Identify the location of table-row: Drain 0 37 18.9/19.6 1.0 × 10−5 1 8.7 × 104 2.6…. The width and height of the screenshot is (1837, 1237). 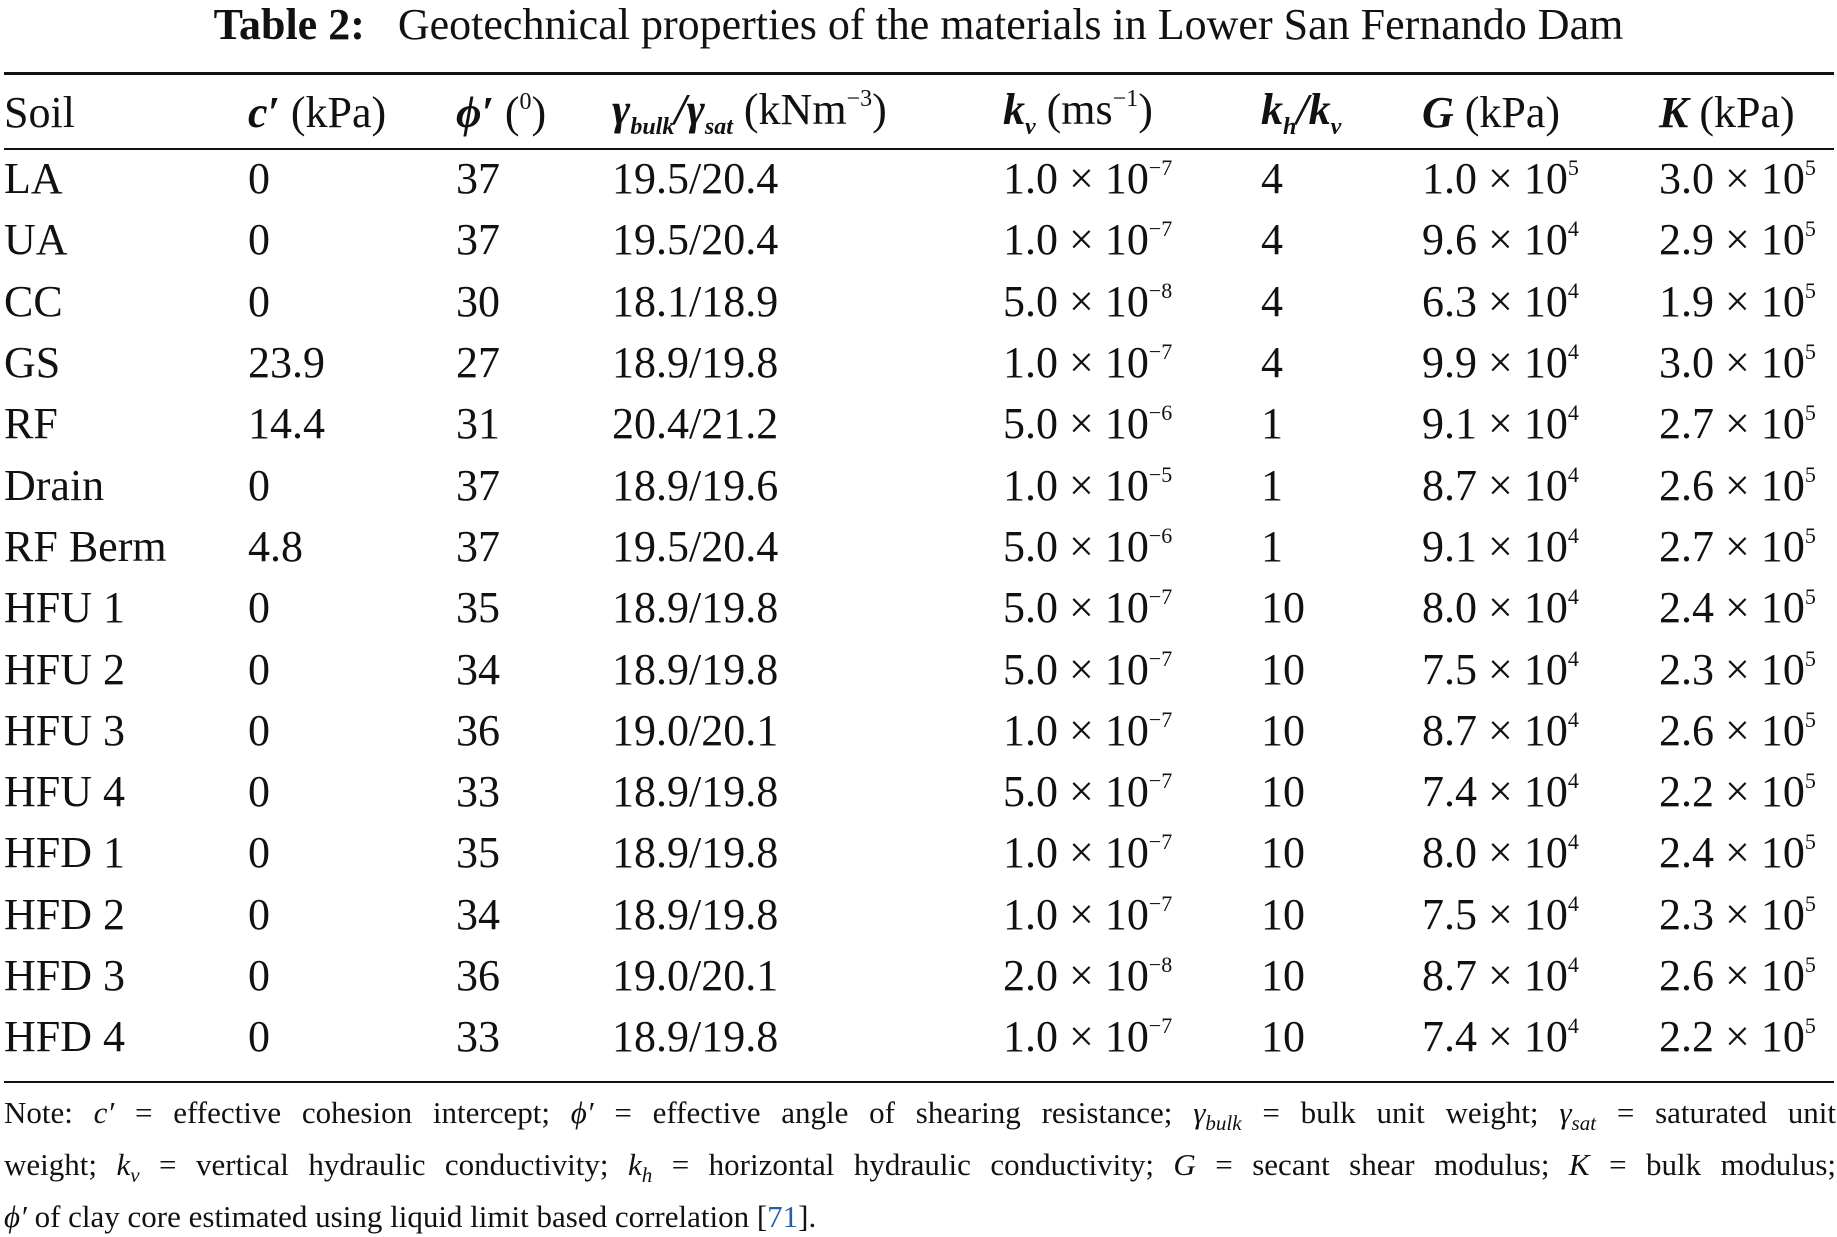
(919, 484).